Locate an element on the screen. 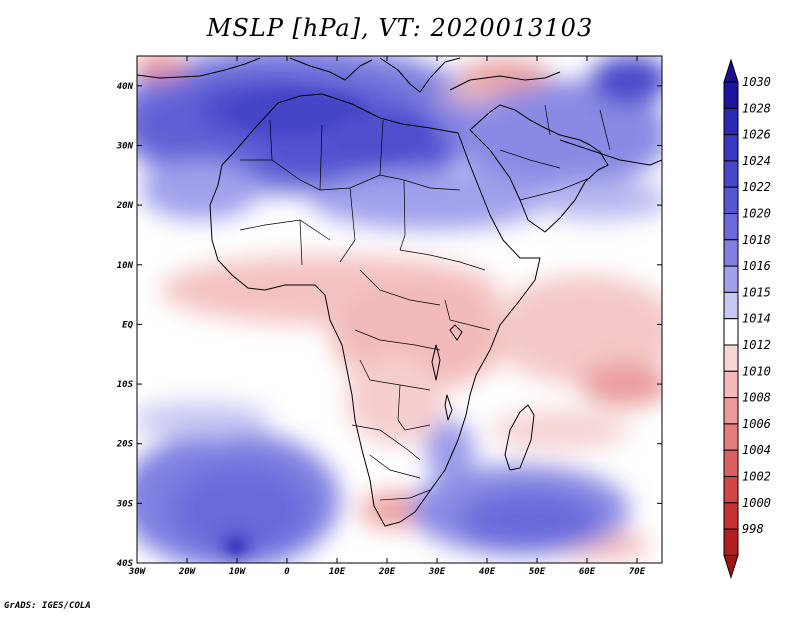  lon-tick-label: 20W is located at coordinates (187, 572).